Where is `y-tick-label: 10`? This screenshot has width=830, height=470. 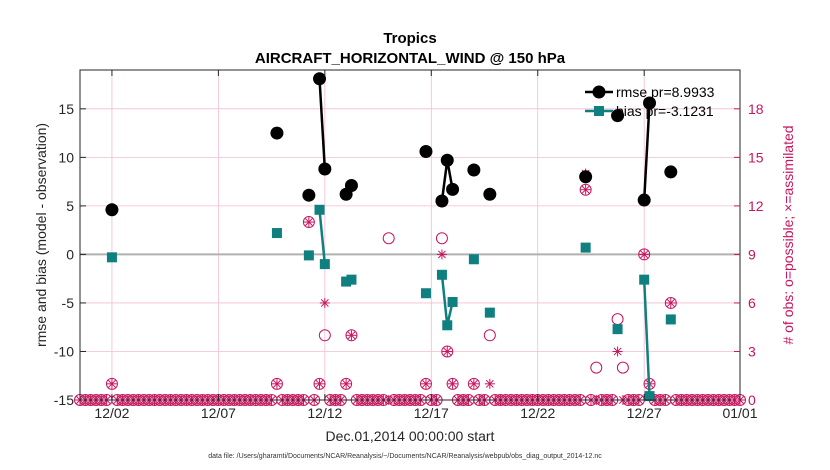
y-tick-label: 10 is located at coordinates (66, 157).